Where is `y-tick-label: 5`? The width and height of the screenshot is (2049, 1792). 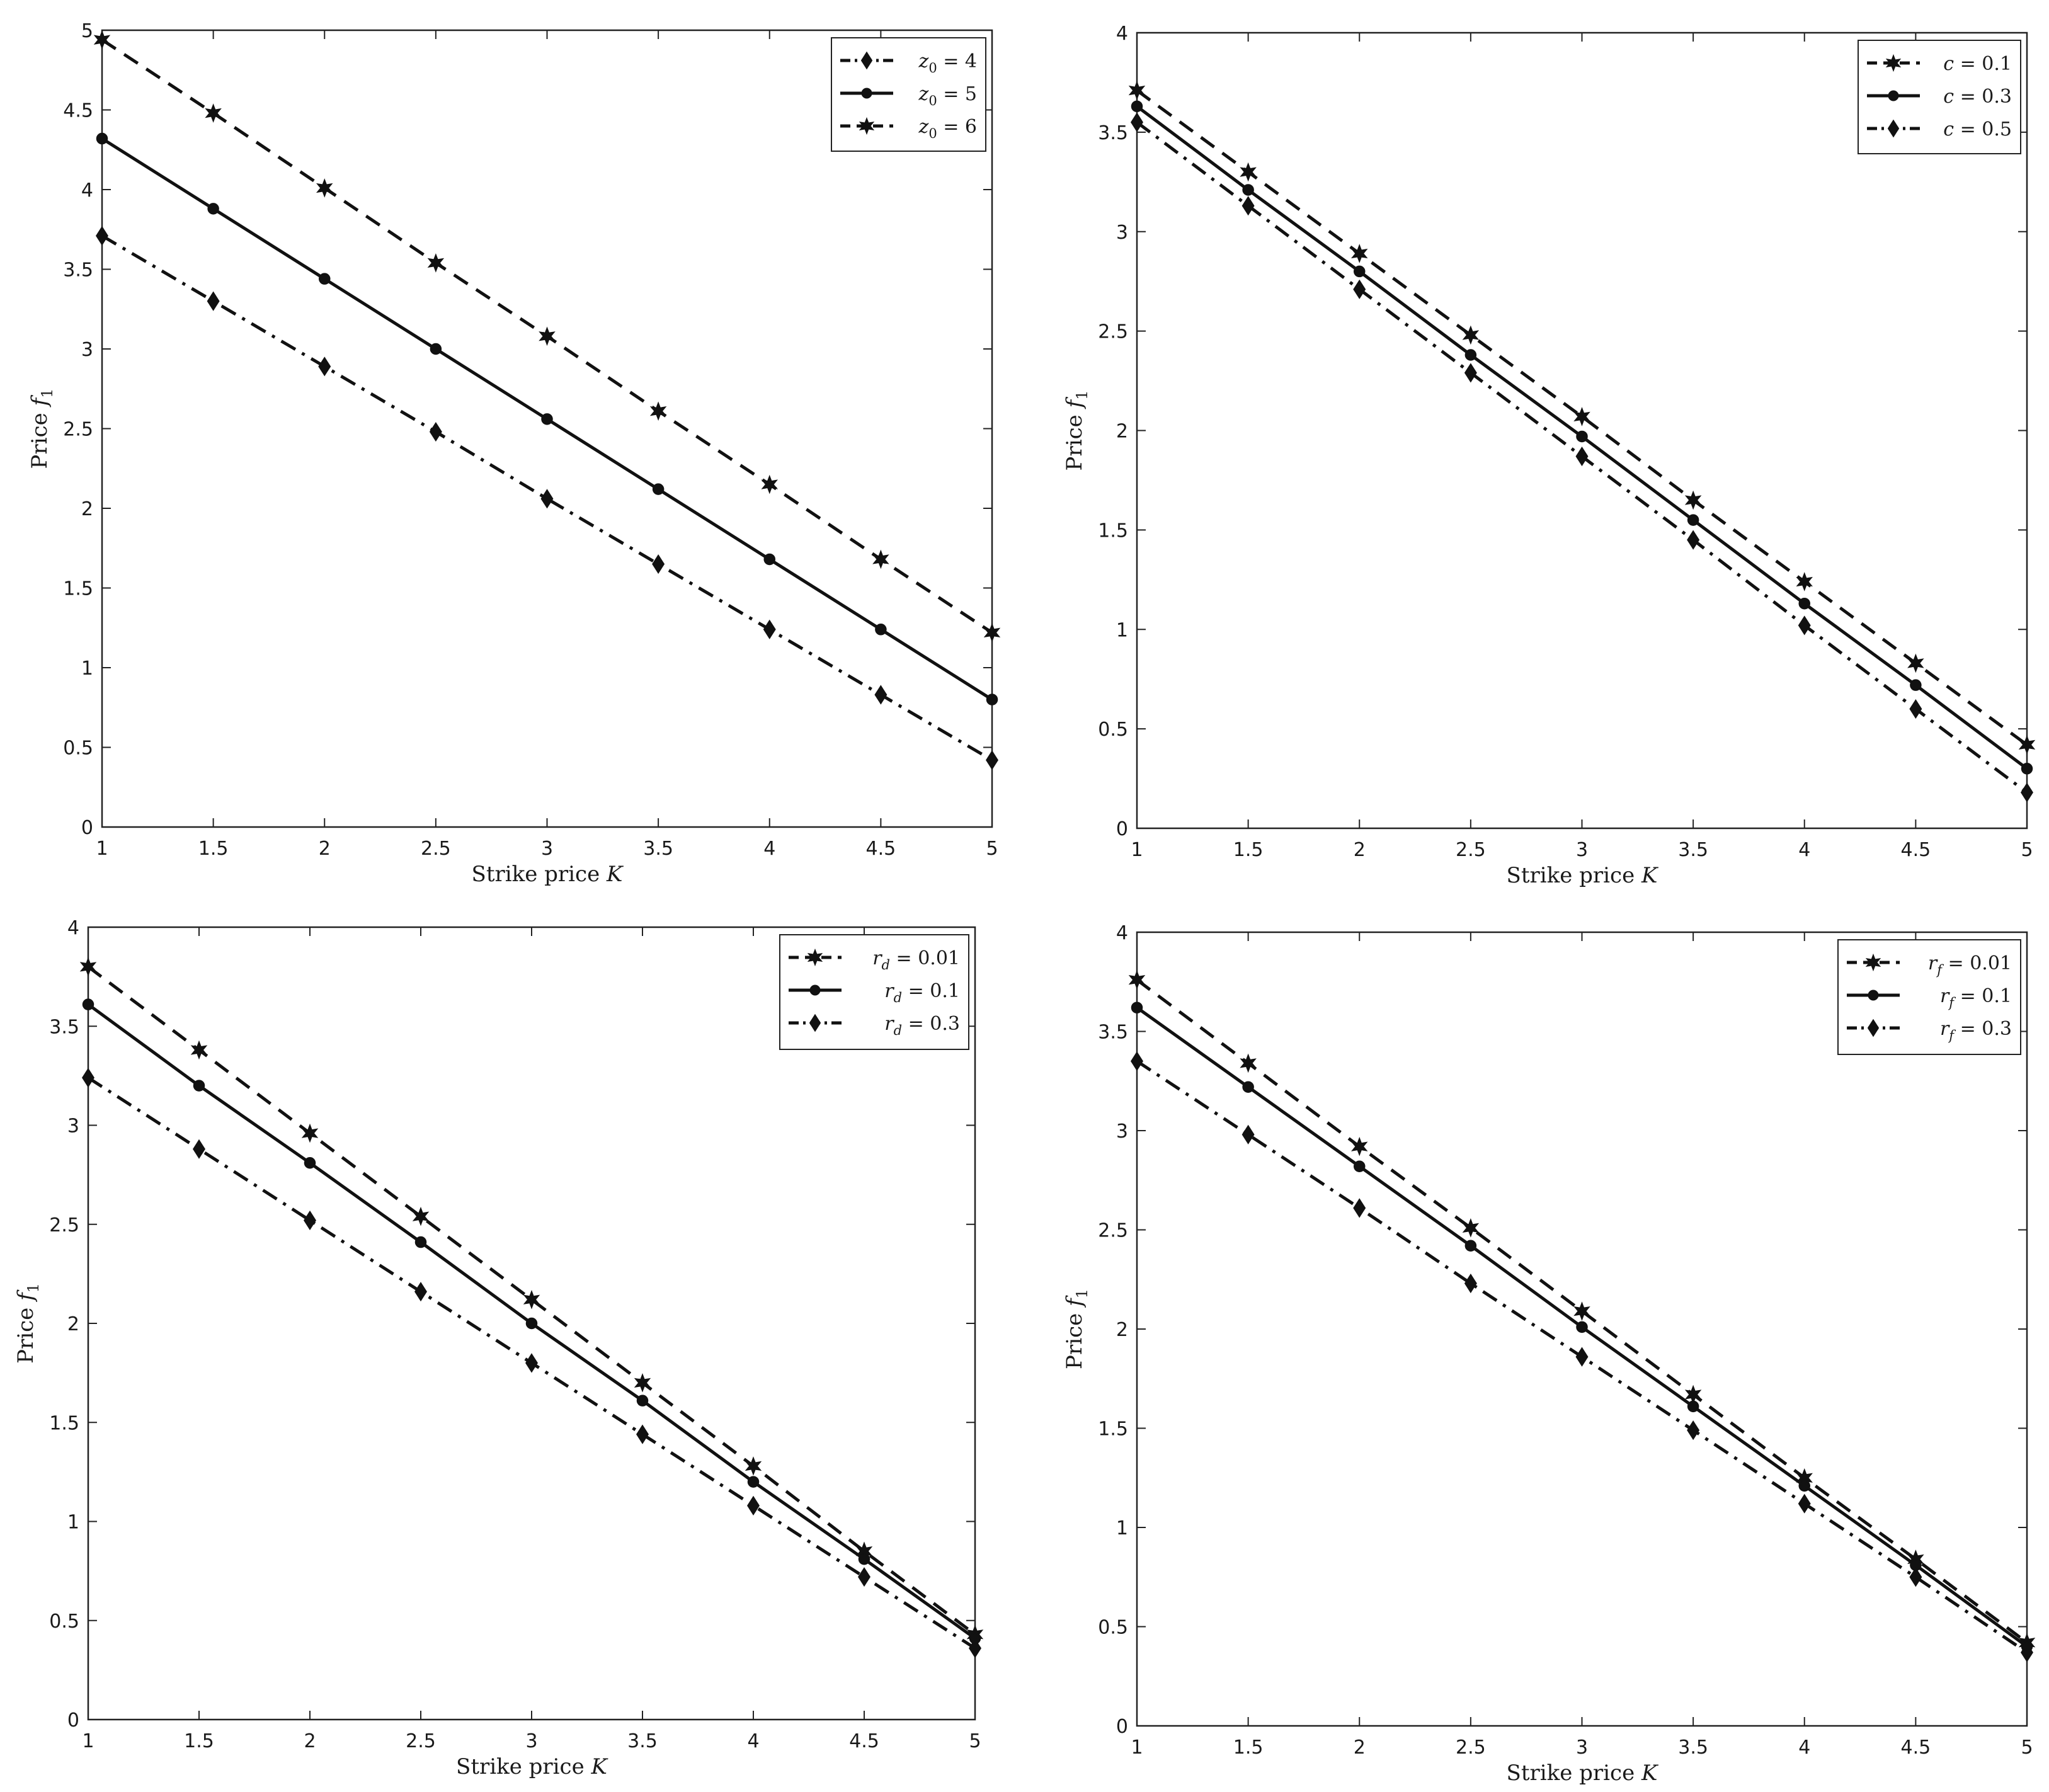
y-tick-label: 5 is located at coordinates (87, 31).